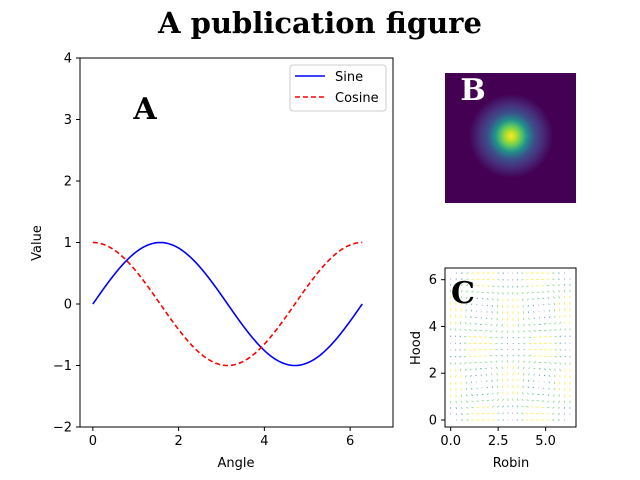 The height and width of the screenshot is (480, 640). I want to click on panel-label-c: C, so click(463, 293).